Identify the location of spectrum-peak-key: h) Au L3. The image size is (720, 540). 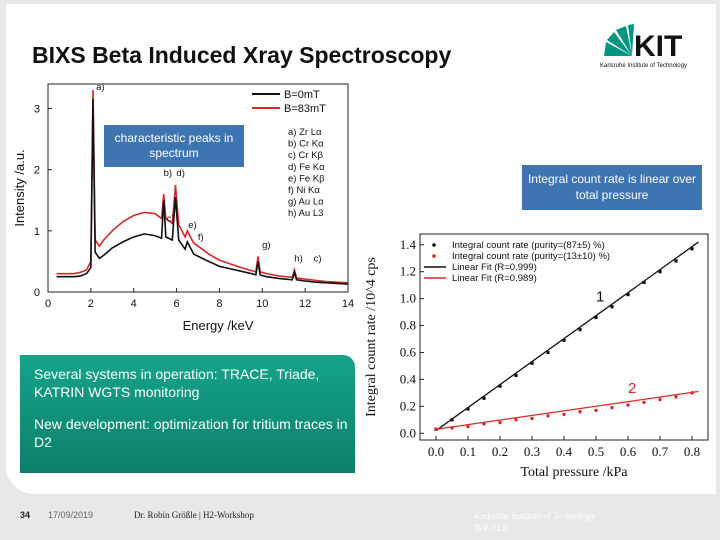
(305, 213).